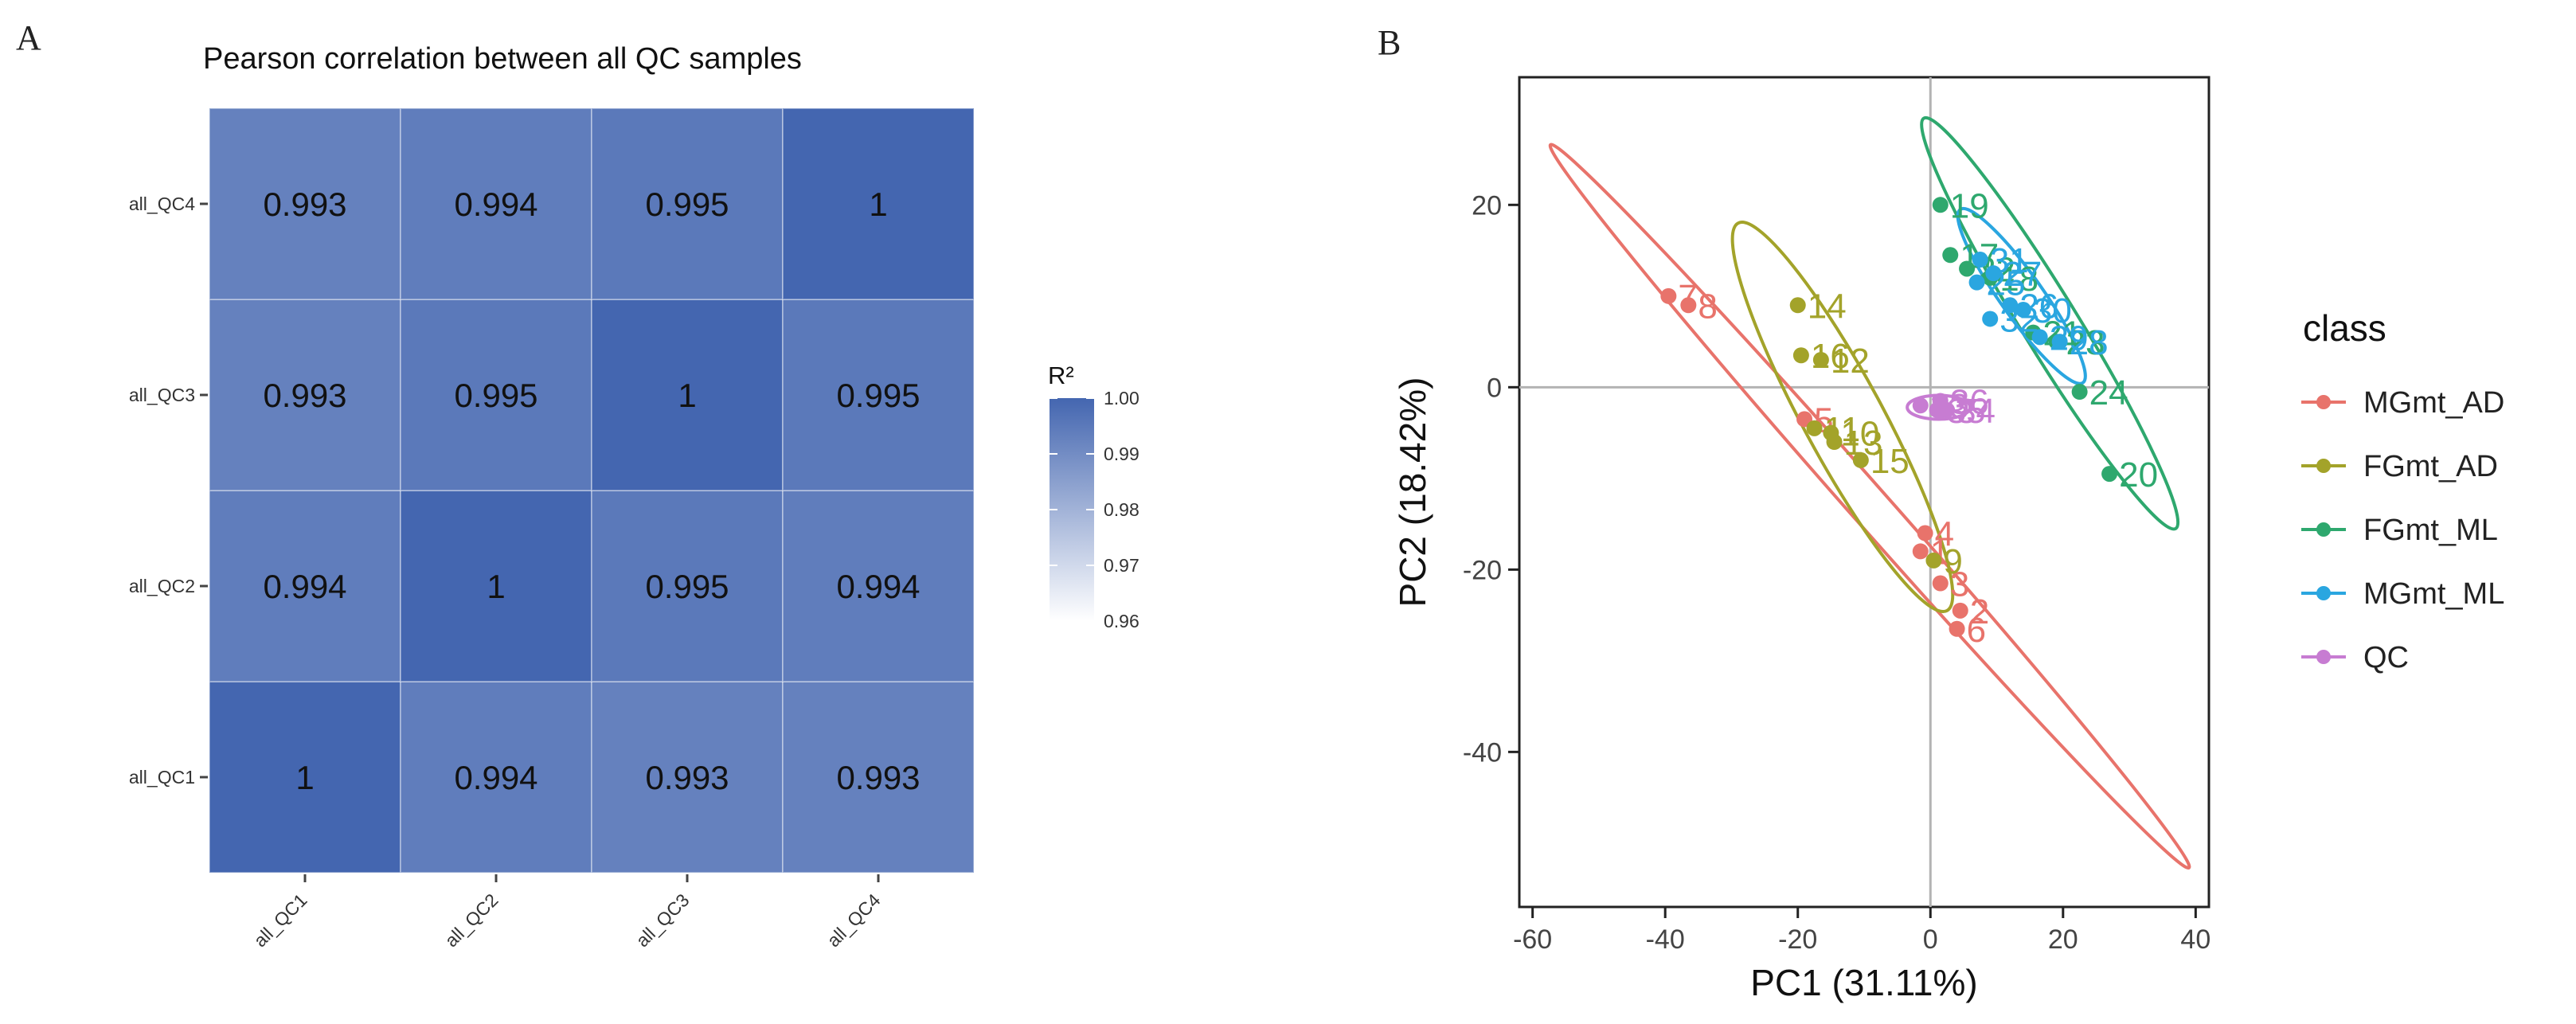  Describe the element at coordinates (1122, 509) in the screenshot. I see `colorbar-tick-label: 0.98` at that location.